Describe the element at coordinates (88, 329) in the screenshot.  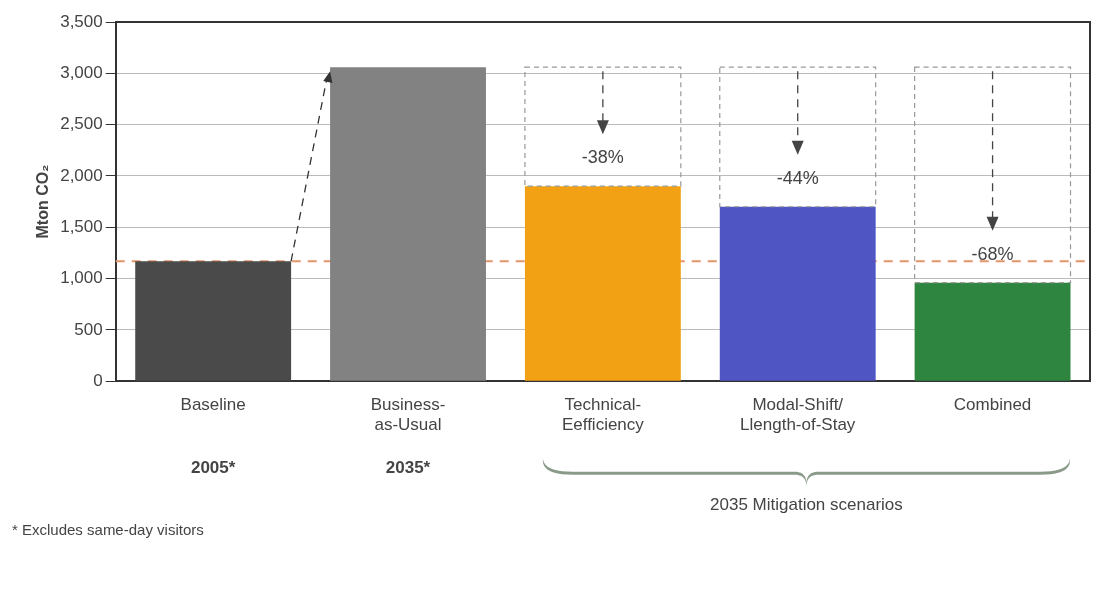
I see `y-tick-label: 500` at that location.